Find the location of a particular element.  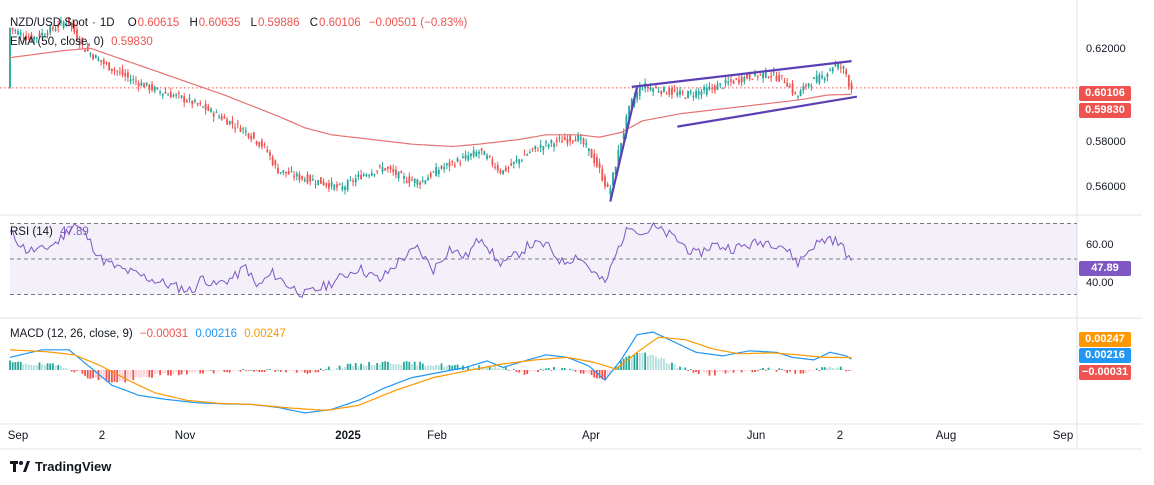

rsi-badge: 47.89 is located at coordinates (1105, 268).